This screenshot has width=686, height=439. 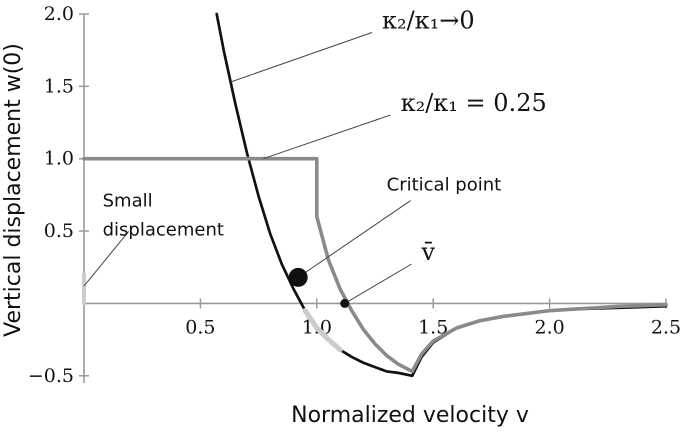 What do you see at coordinates (200, 327) in the screenshot?
I see `x-tick-label: 0.5` at bounding box center [200, 327].